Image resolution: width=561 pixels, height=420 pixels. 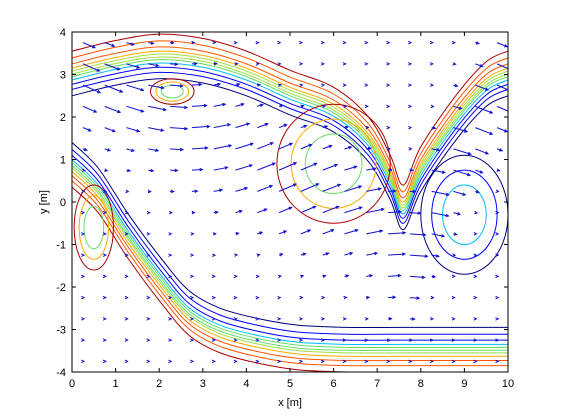 What do you see at coordinates (116, 384) in the screenshot?
I see `x-tick-label: 1` at bounding box center [116, 384].